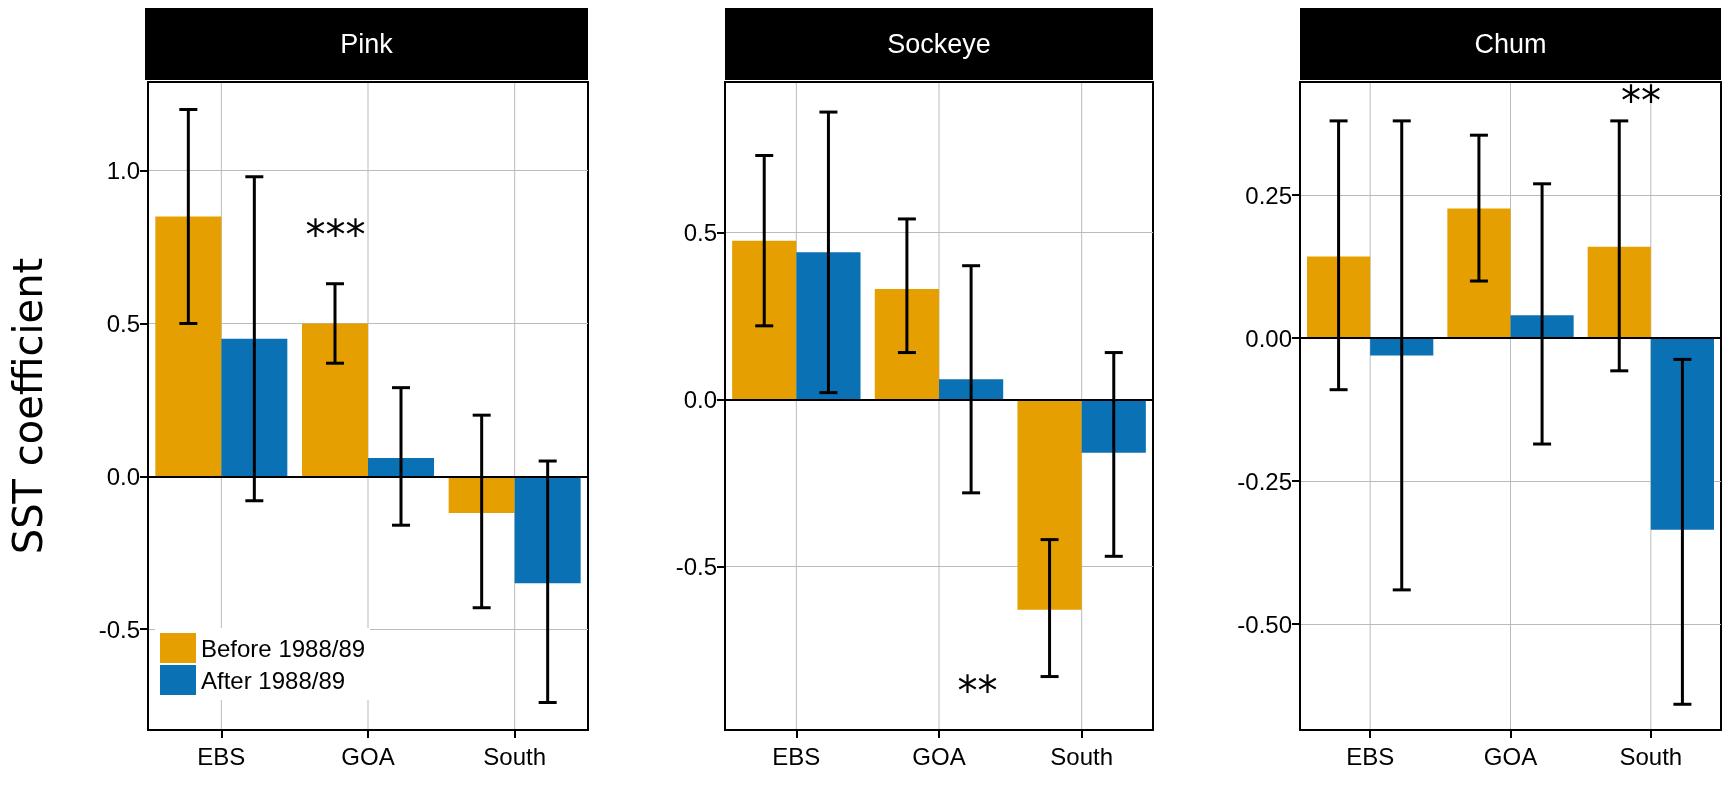  Describe the element at coordinates (28, 406) in the screenshot. I see `y-axis-title: SST coefficient` at that location.